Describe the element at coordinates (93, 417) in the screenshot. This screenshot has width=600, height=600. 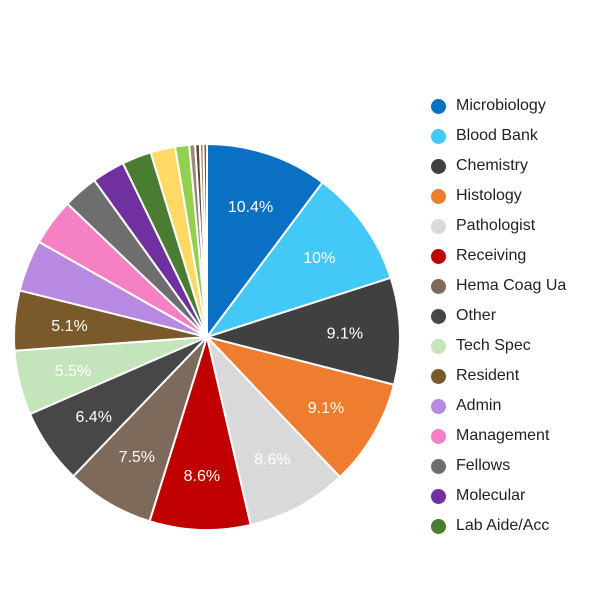
I see `slice-data-label: 6.4%` at that location.